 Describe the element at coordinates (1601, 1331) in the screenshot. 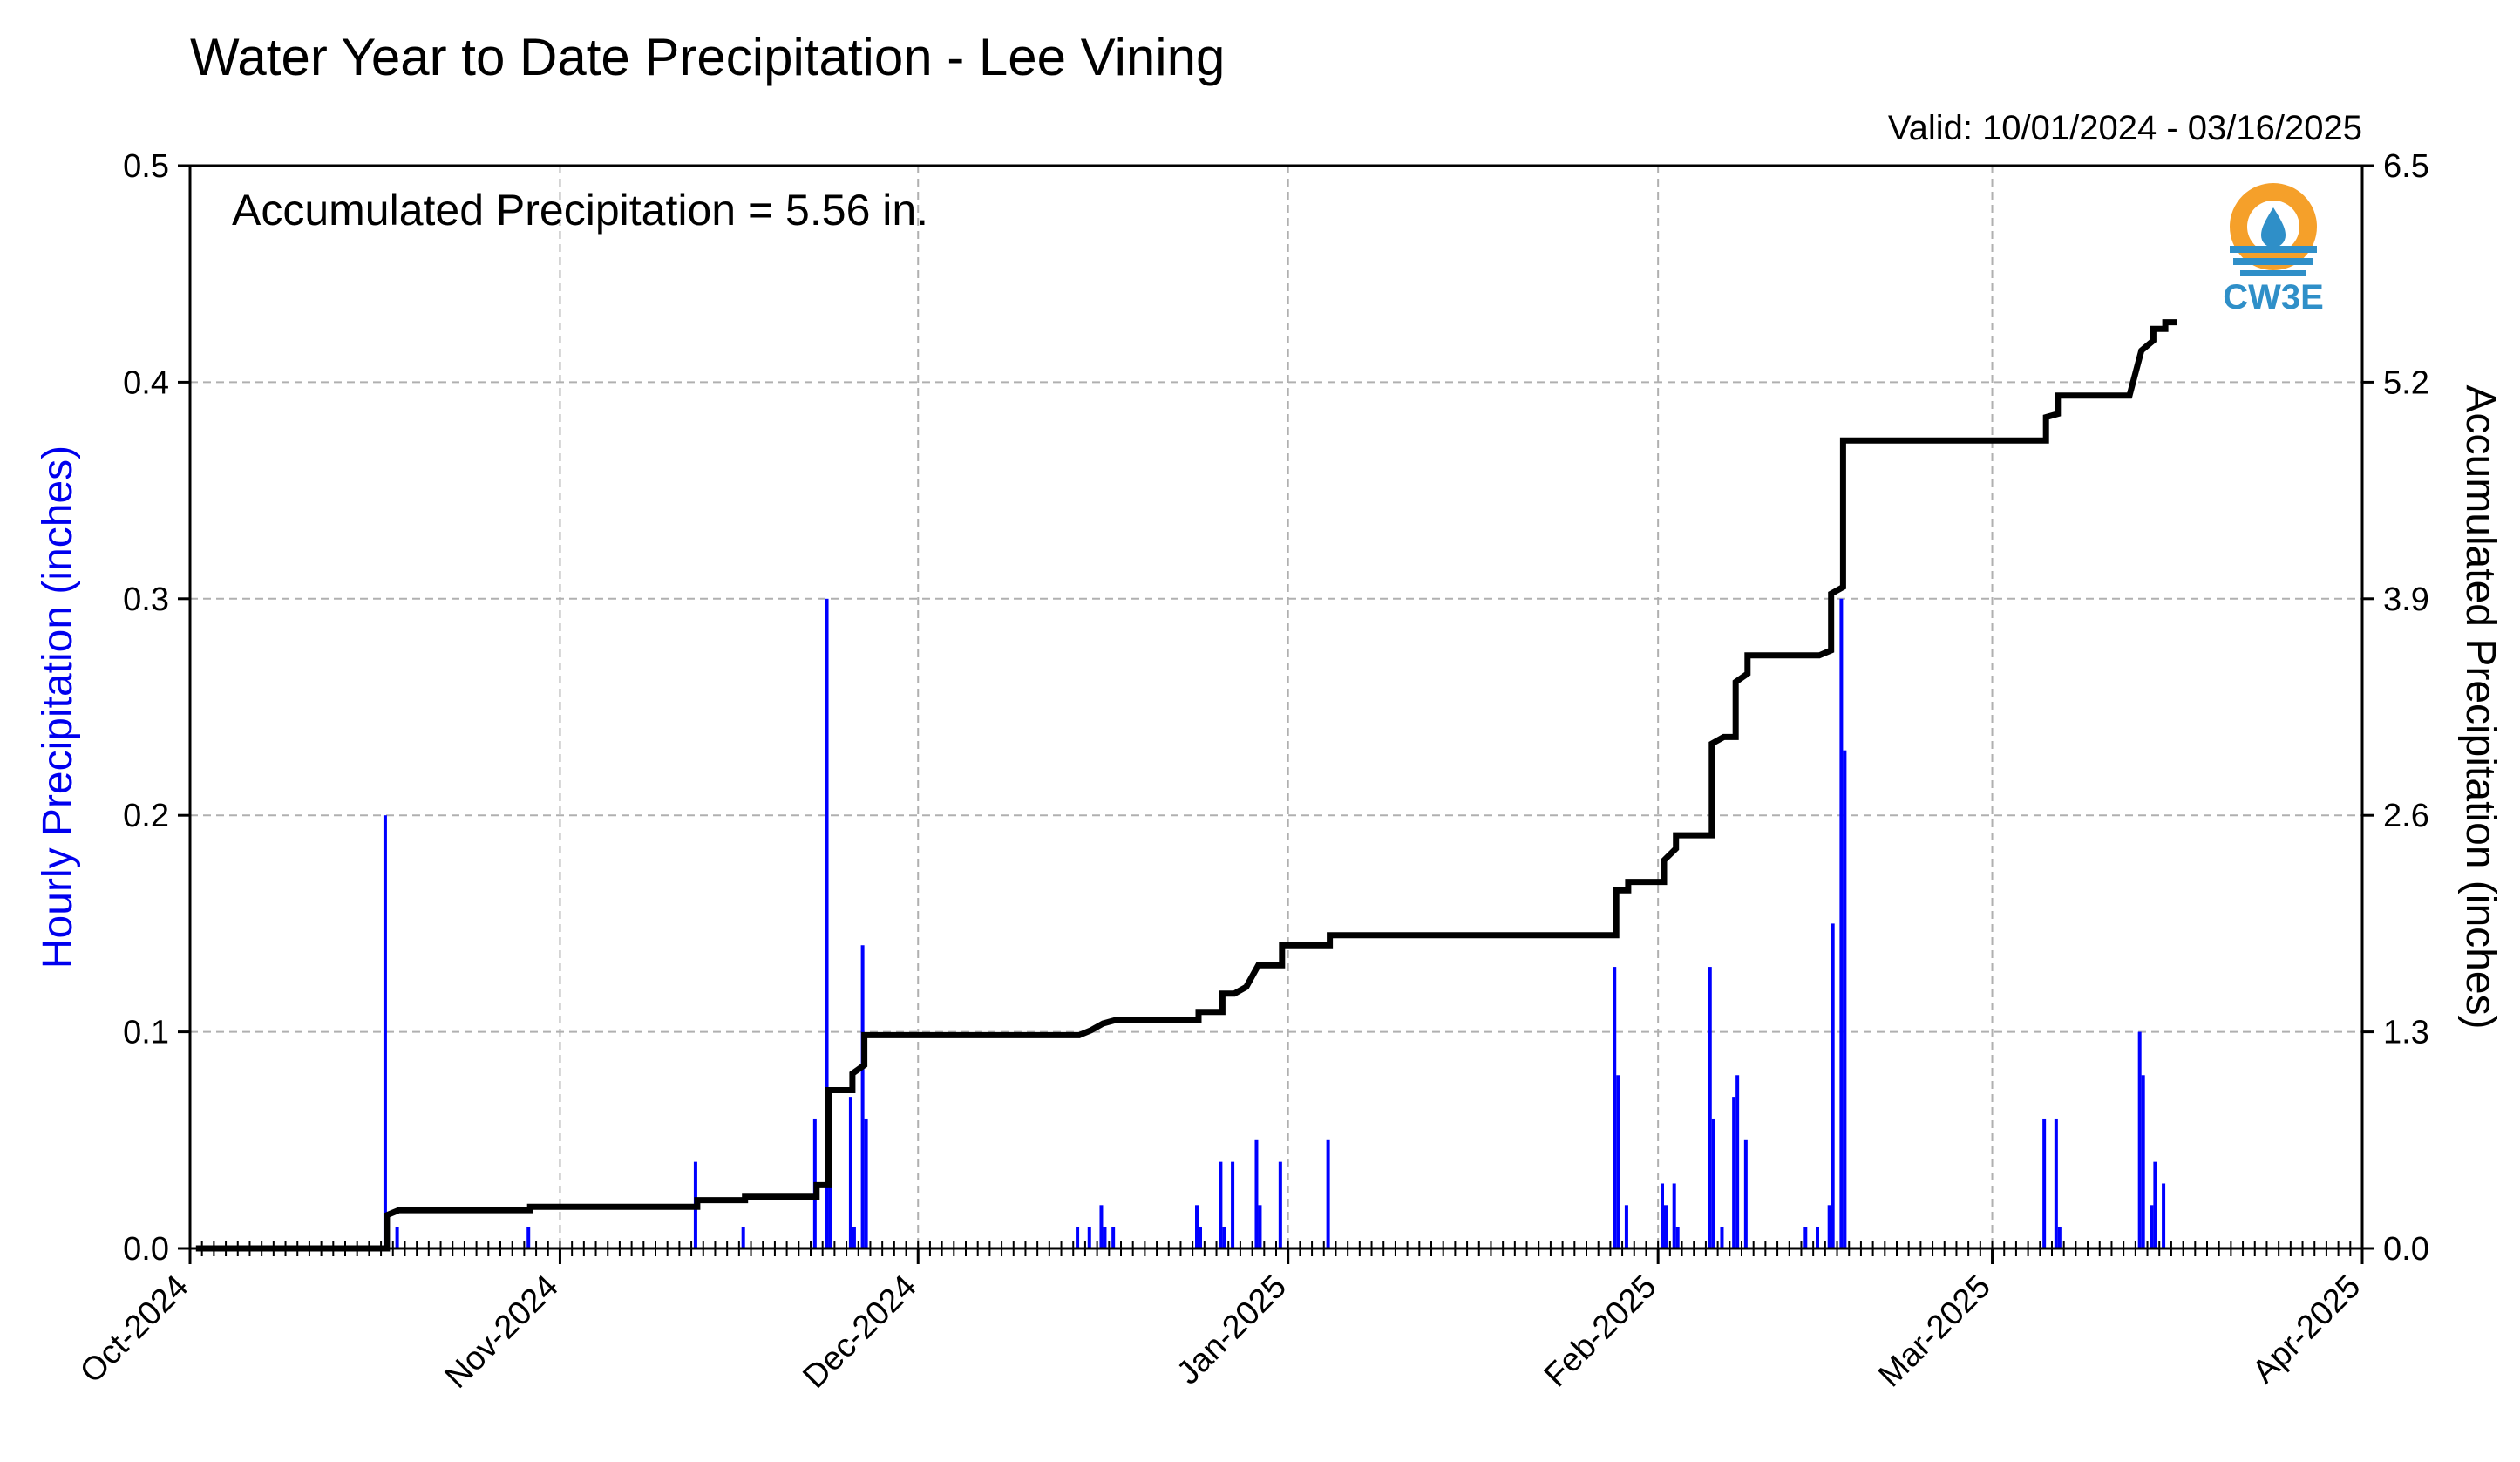

I see `x-tick-label: Feb-2025` at that location.